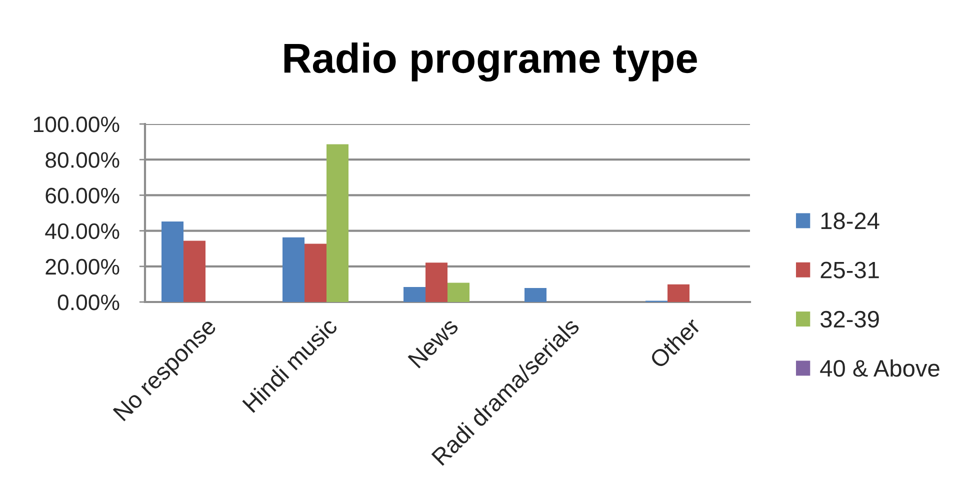  I want to click on y-tick-label: 100.00%, so click(77, 124).